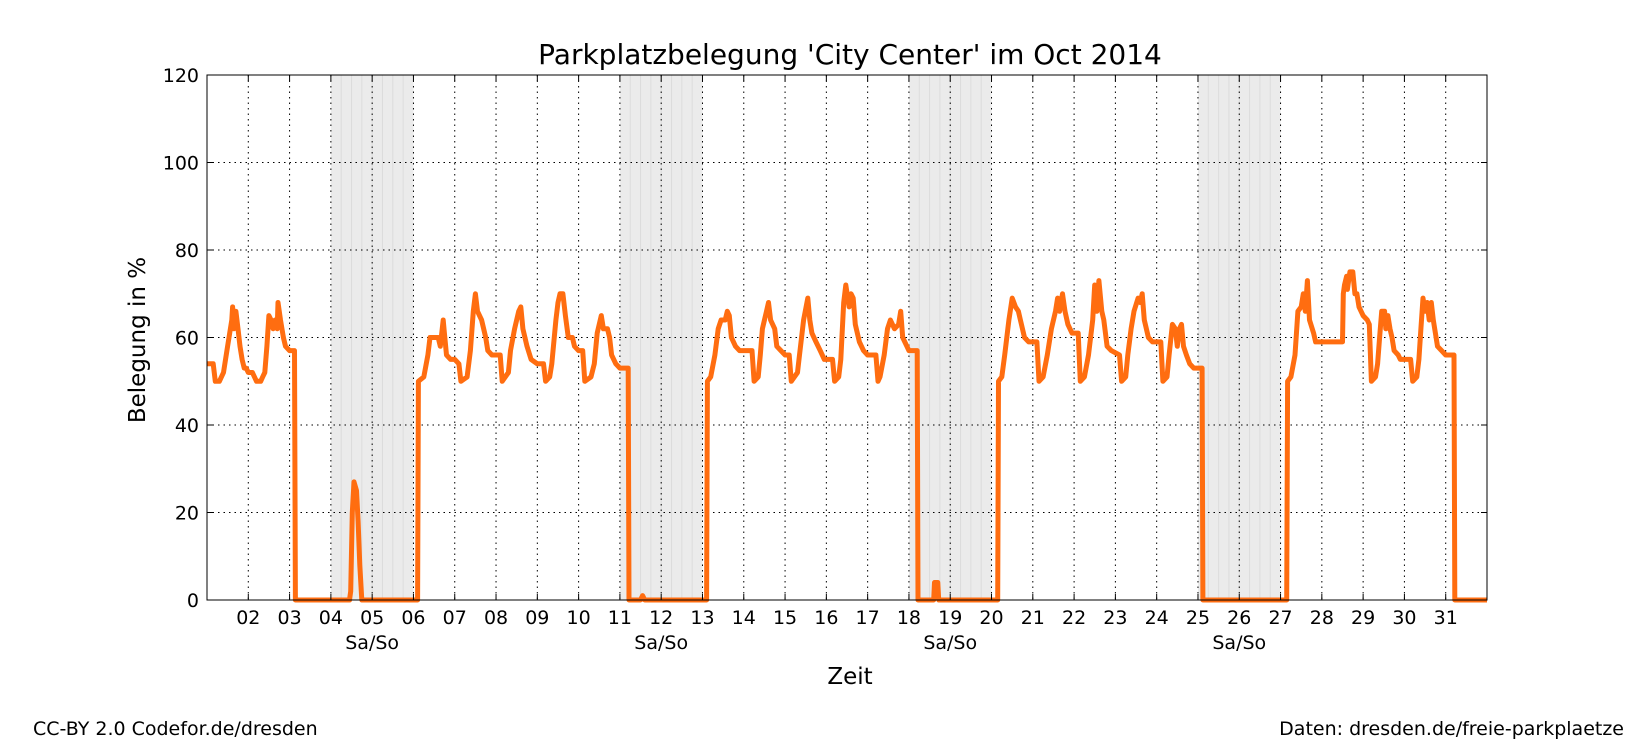 The height and width of the screenshot is (750, 1650). What do you see at coordinates (1404, 618) in the screenshot?
I see `x-tick-label: 30` at bounding box center [1404, 618].